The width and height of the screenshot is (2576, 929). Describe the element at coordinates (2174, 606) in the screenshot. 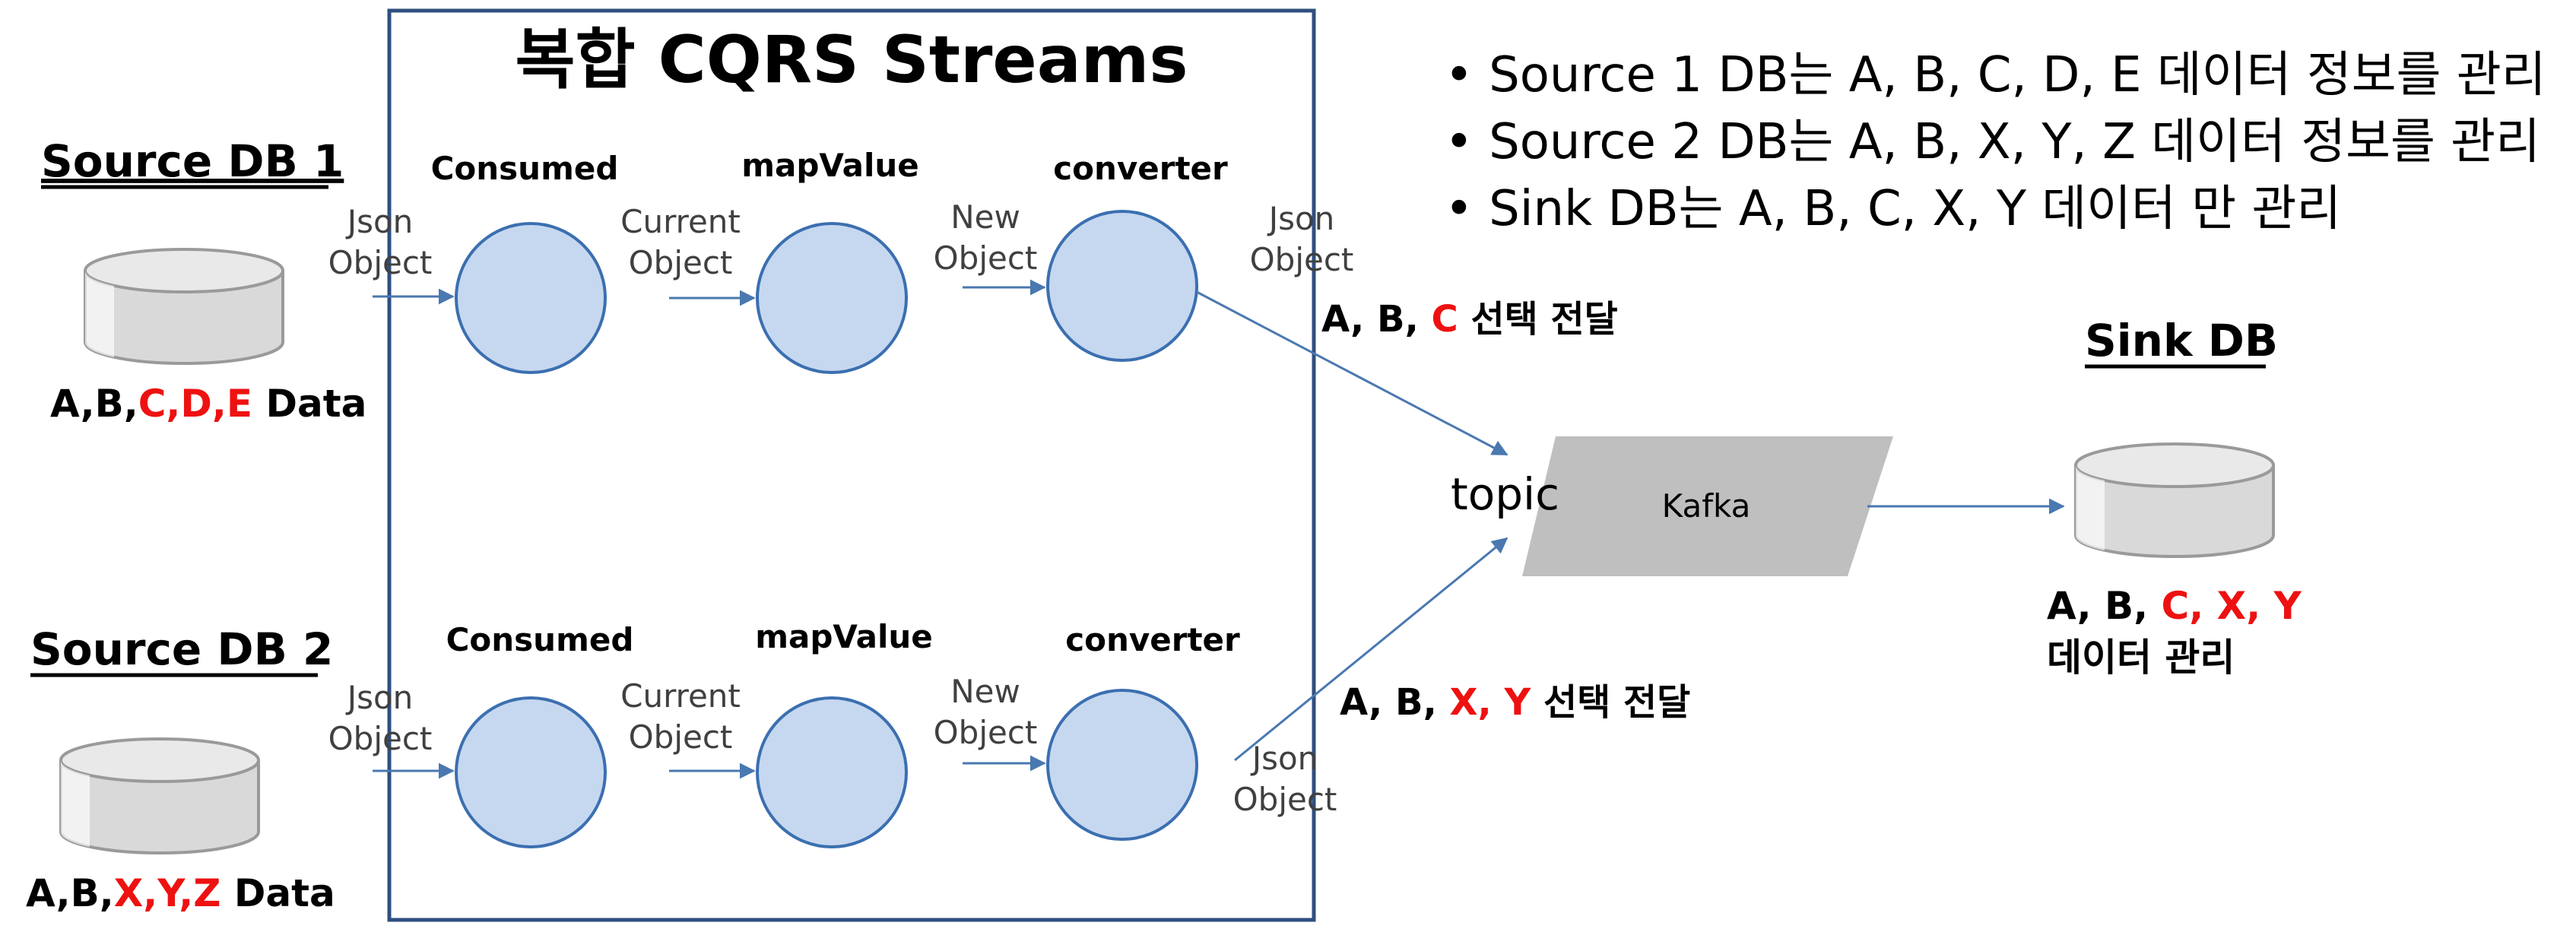

I see `sink-db-data: A, B, C, X, Y` at that location.